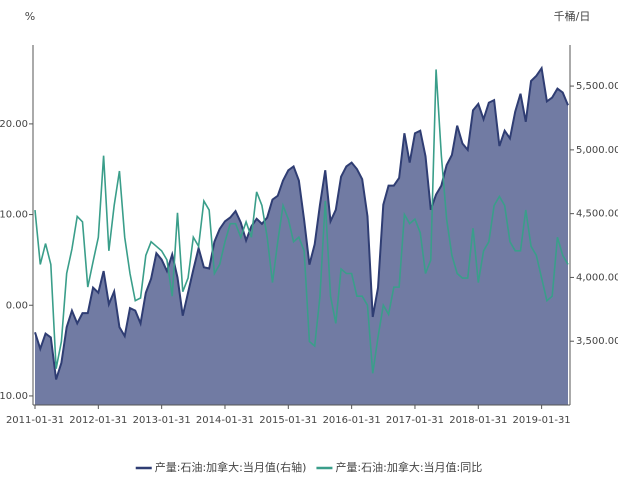 The width and height of the screenshot is (618, 485). Describe the element at coordinates (597, 341) in the screenshot. I see `y2-tick-label: 3,500.00` at that location.